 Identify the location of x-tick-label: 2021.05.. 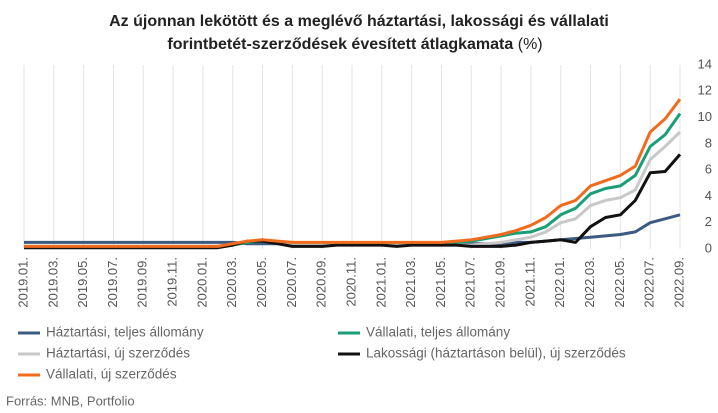
(440, 282).